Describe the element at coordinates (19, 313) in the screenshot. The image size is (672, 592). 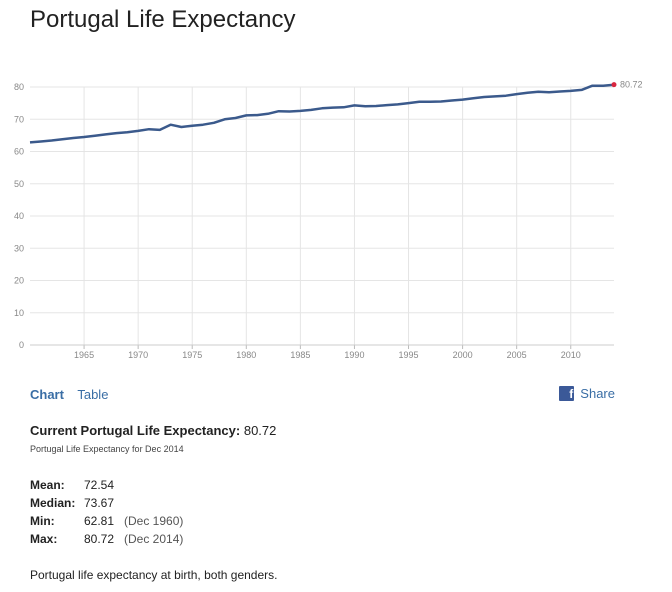
I see `y-tick-label: 10` at that location.